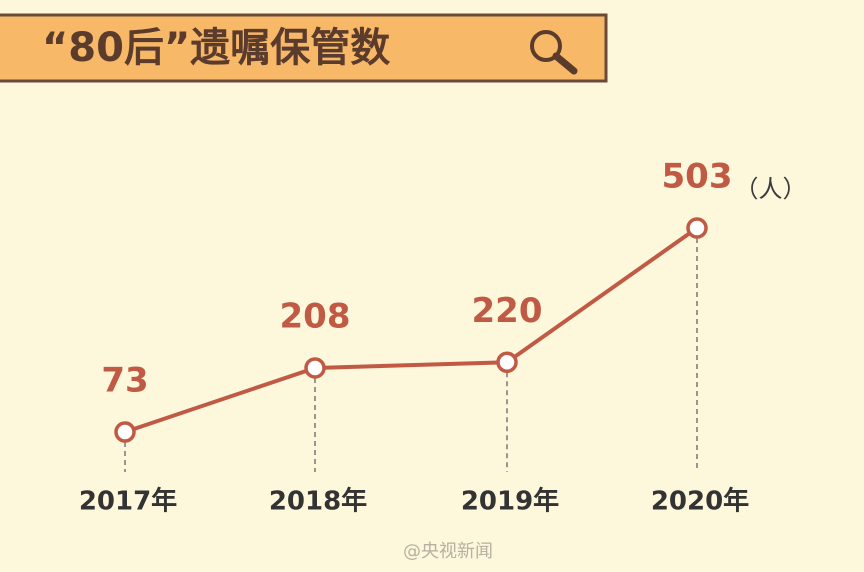 This screenshot has width=864, height=572. What do you see at coordinates (507, 311) in the screenshot?
I see `data-label: 220` at bounding box center [507, 311].